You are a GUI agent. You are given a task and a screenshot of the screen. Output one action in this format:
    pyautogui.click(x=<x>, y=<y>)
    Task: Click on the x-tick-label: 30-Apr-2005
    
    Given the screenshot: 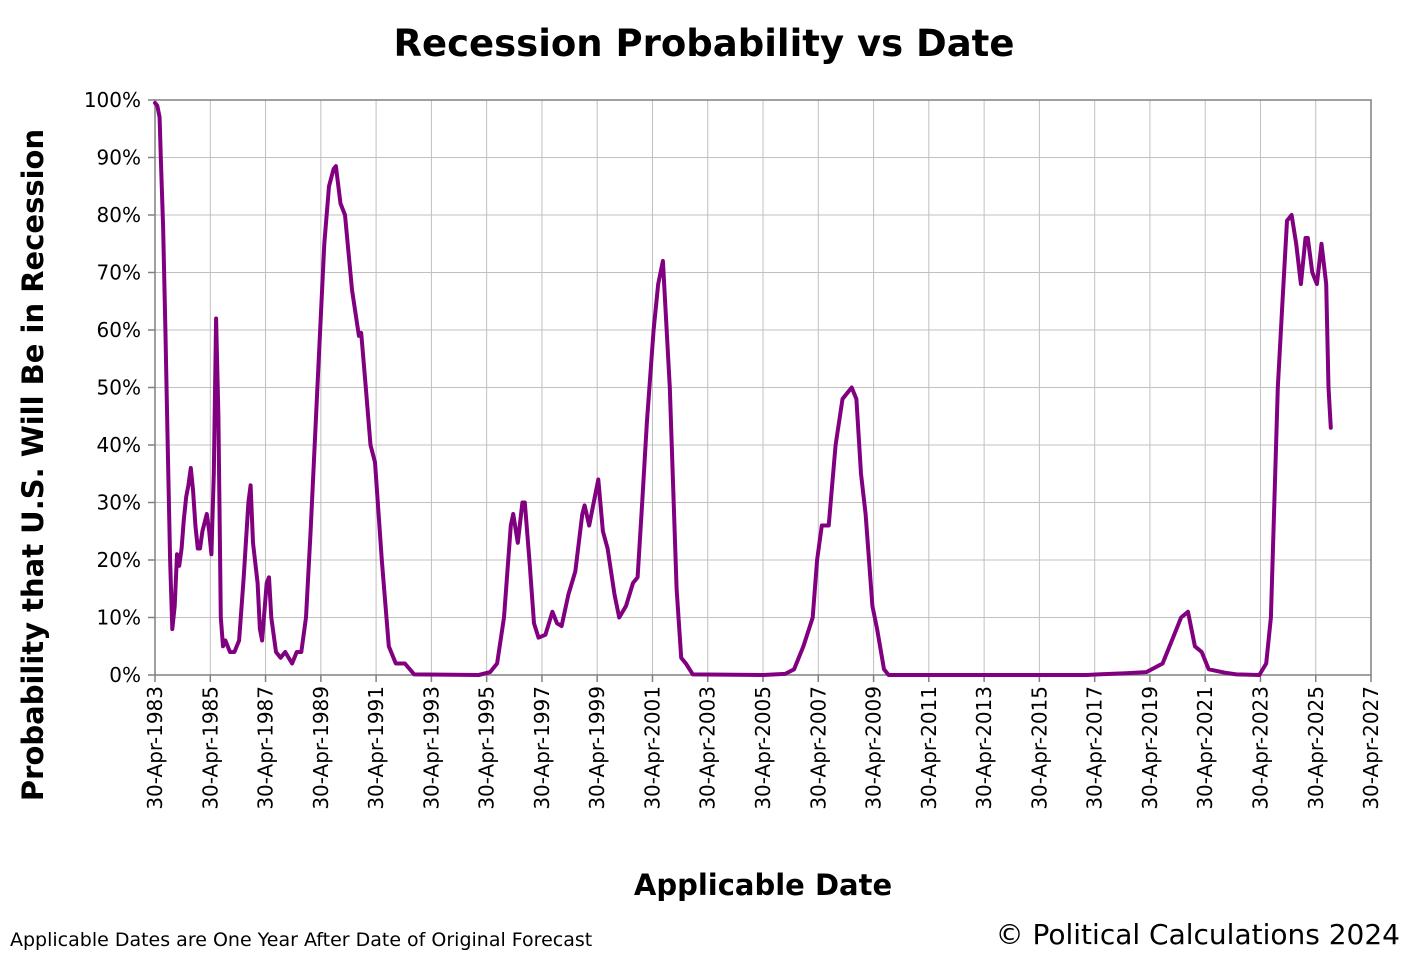 What is the action you would take?
    pyautogui.click(x=763, y=748)
    